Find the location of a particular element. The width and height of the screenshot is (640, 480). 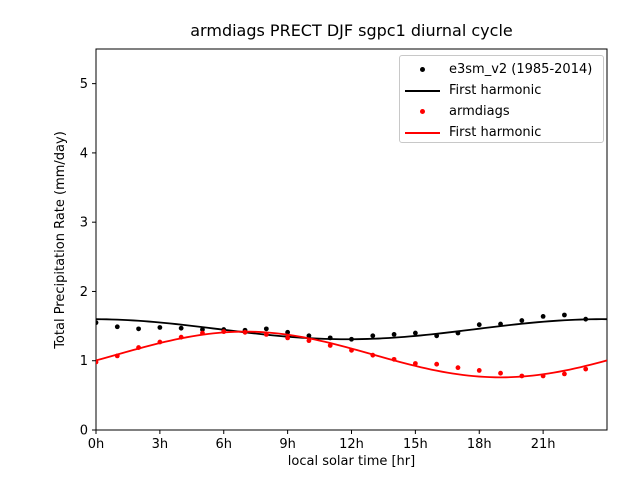

x-axis-label: local solar time [hr] is located at coordinates (351, 461).